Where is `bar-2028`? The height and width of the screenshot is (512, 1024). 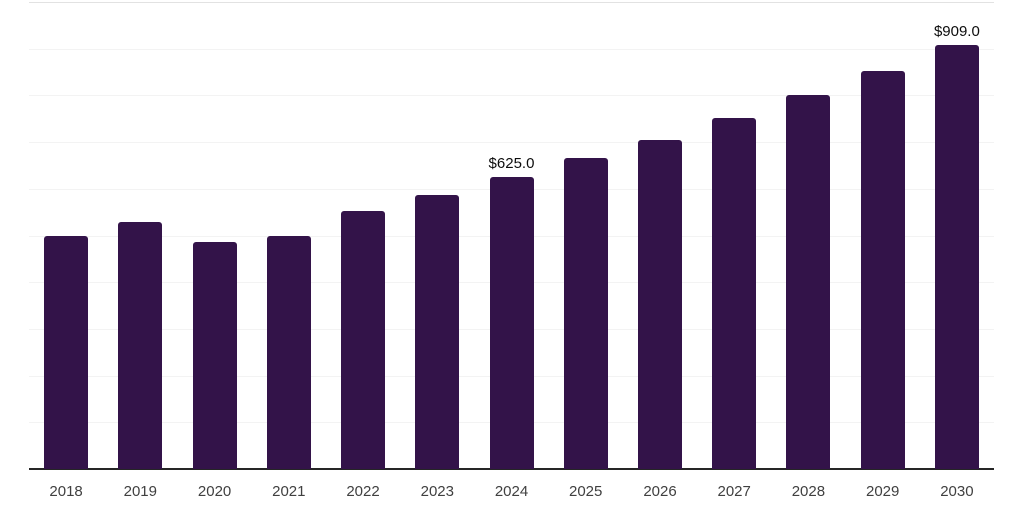 bar-2028 is located at coordinates (808, 282).